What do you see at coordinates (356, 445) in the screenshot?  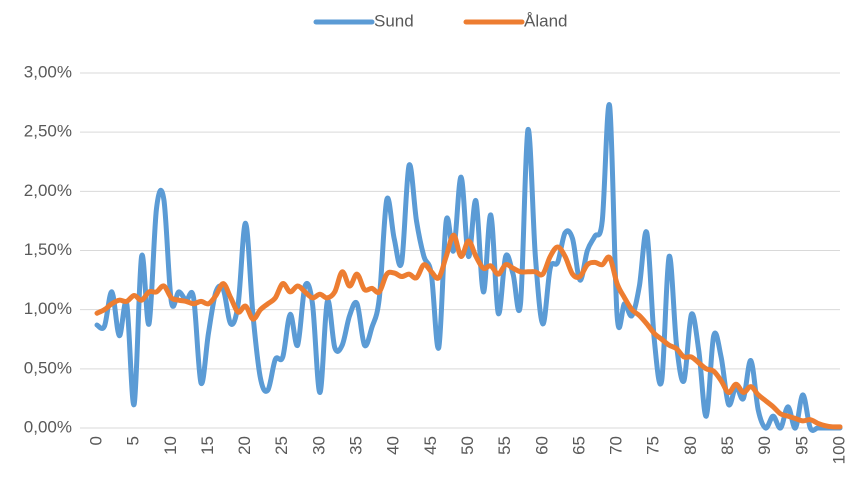 I see `x-tick-label: 35` at bounding box center [356, 445].